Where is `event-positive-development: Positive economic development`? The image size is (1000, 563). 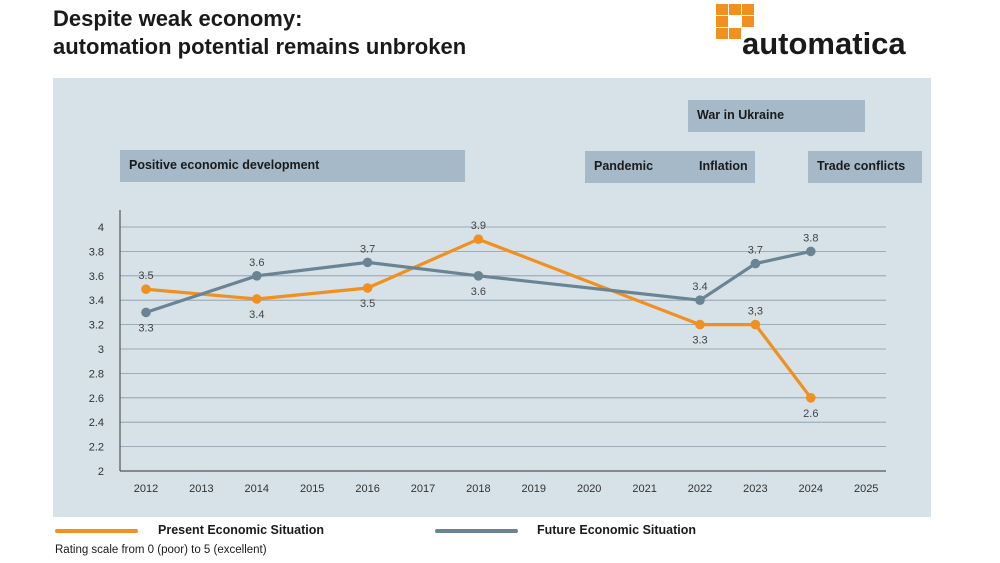
event-positive-development: Positive economic development is located at coordinates (292, 166).